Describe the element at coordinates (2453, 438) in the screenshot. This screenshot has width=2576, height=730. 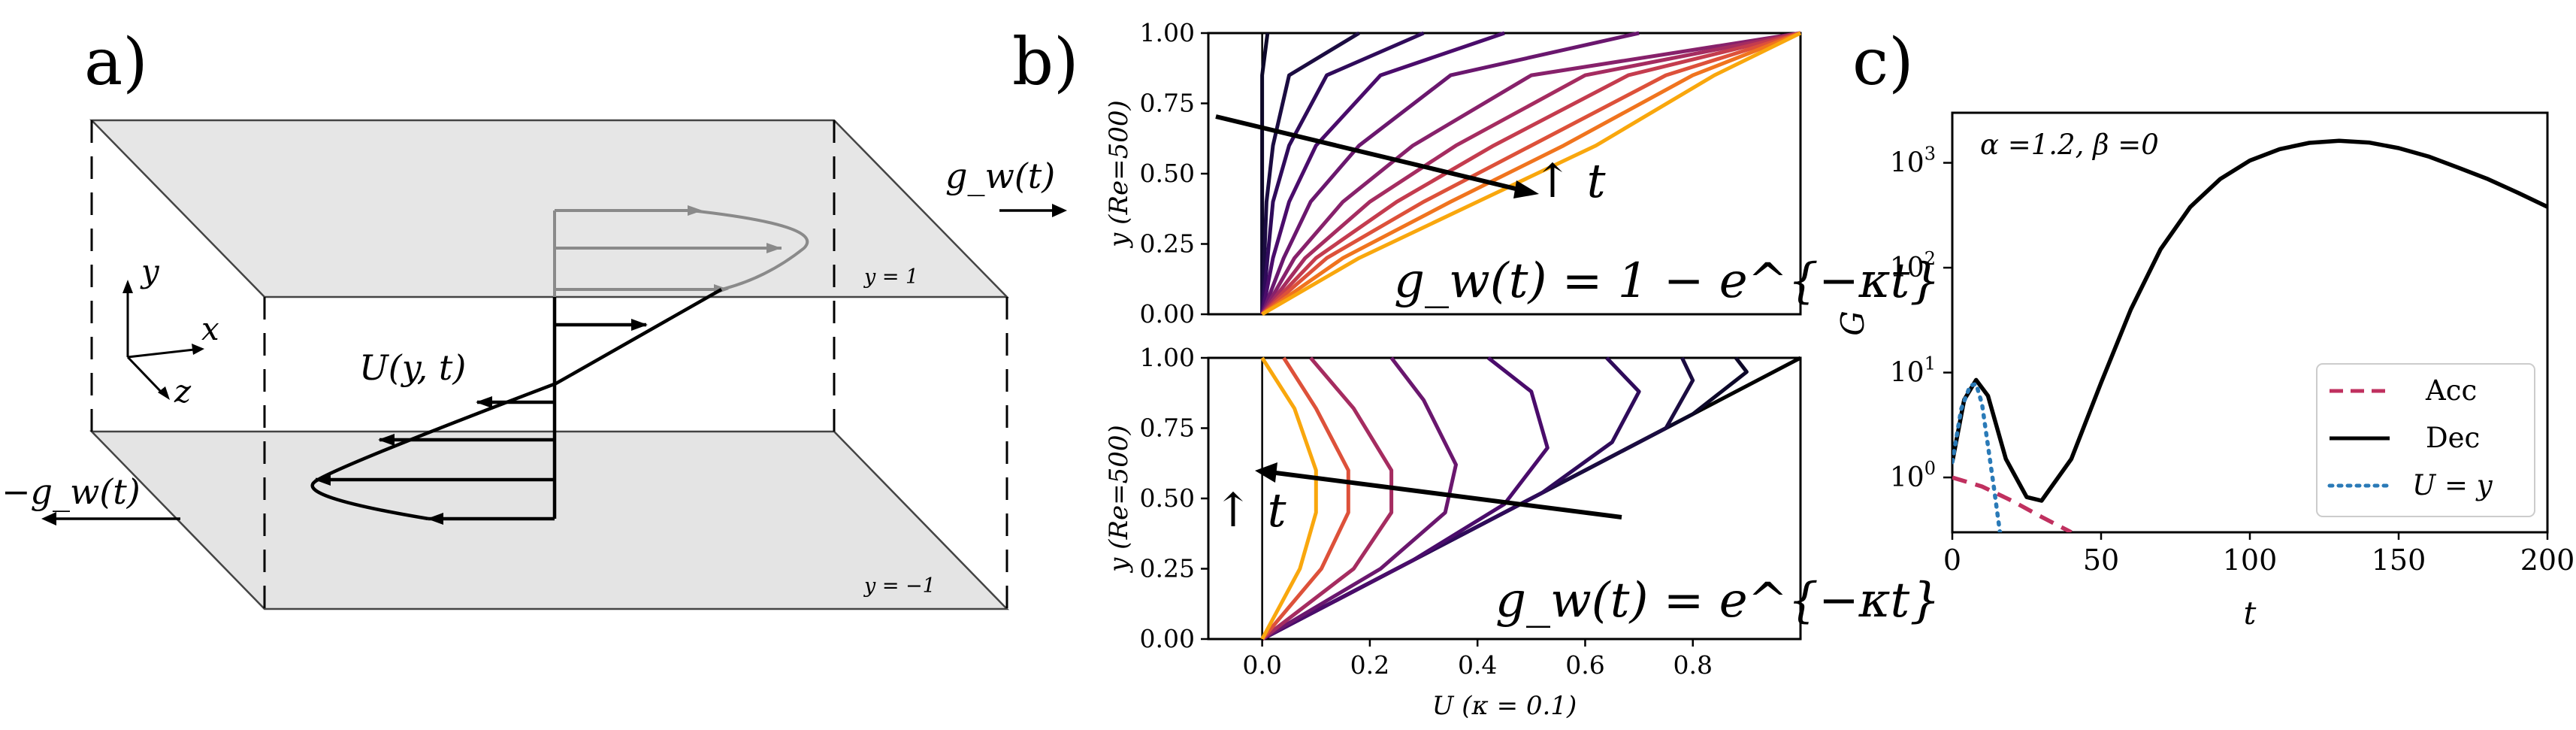
I see `legend-dec-label: Dec` at that location.